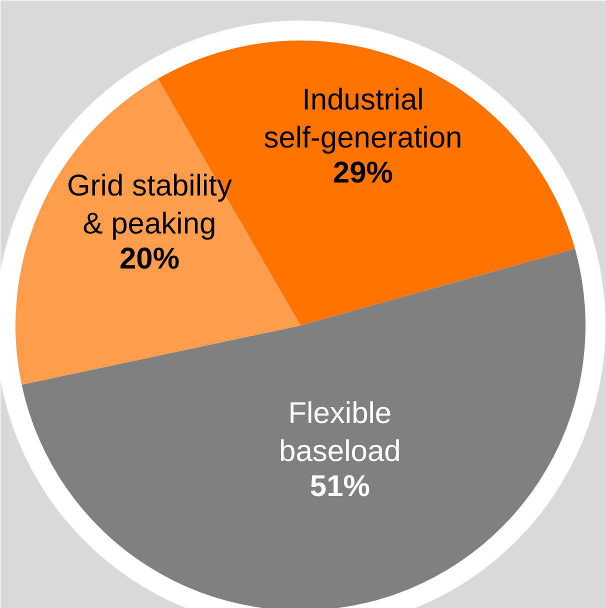  I want to click on slice-label: Industrial self-generation, so click(363, 119).